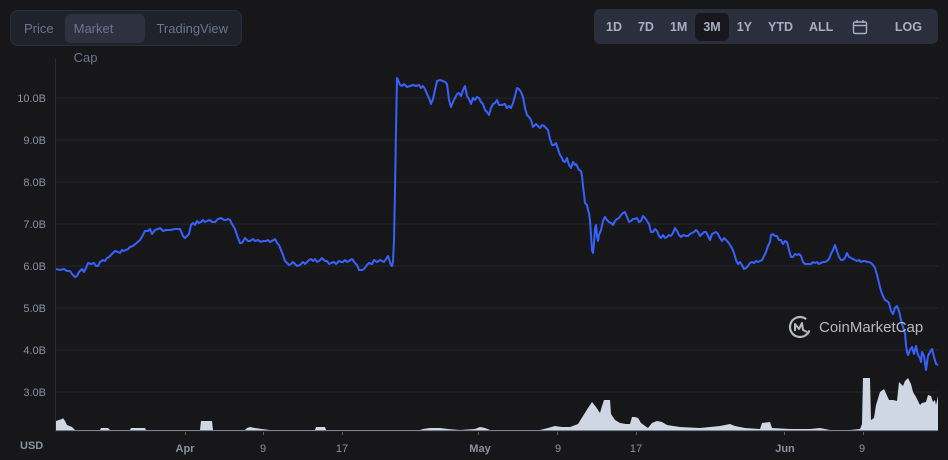 This screenshot has width=948, height=460. What do you see at coordinates (821, 26) in the screenshot?
I see `range-all-button: ALL` at bounding box center [821, 26].